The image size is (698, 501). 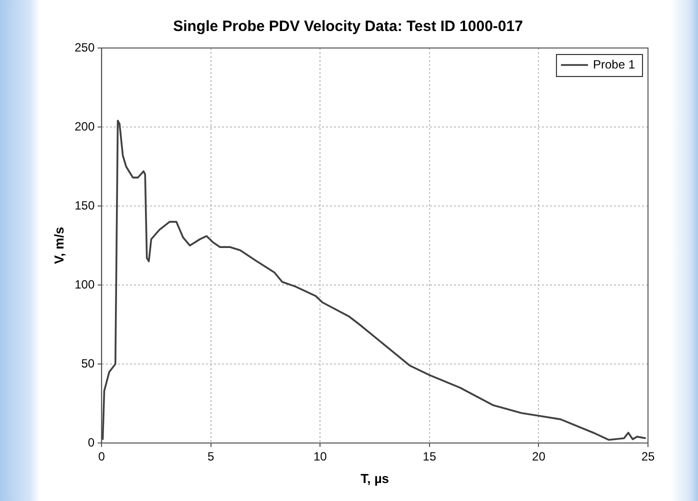 What do you see at coordinates (429, 457) in the screenshot?
I see `x-tick-label: 15` at bounding box center [429, 457].